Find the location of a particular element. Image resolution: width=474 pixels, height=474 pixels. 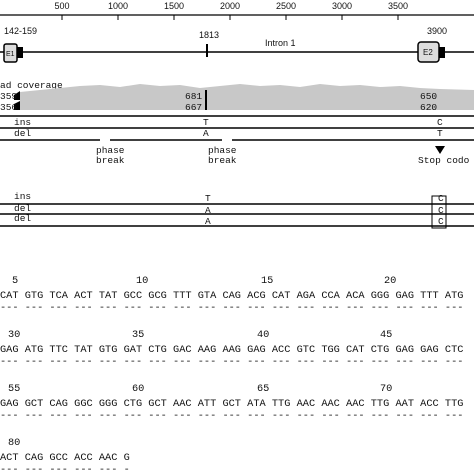

exon2-label: E2 is located at coordinates (428, 52).